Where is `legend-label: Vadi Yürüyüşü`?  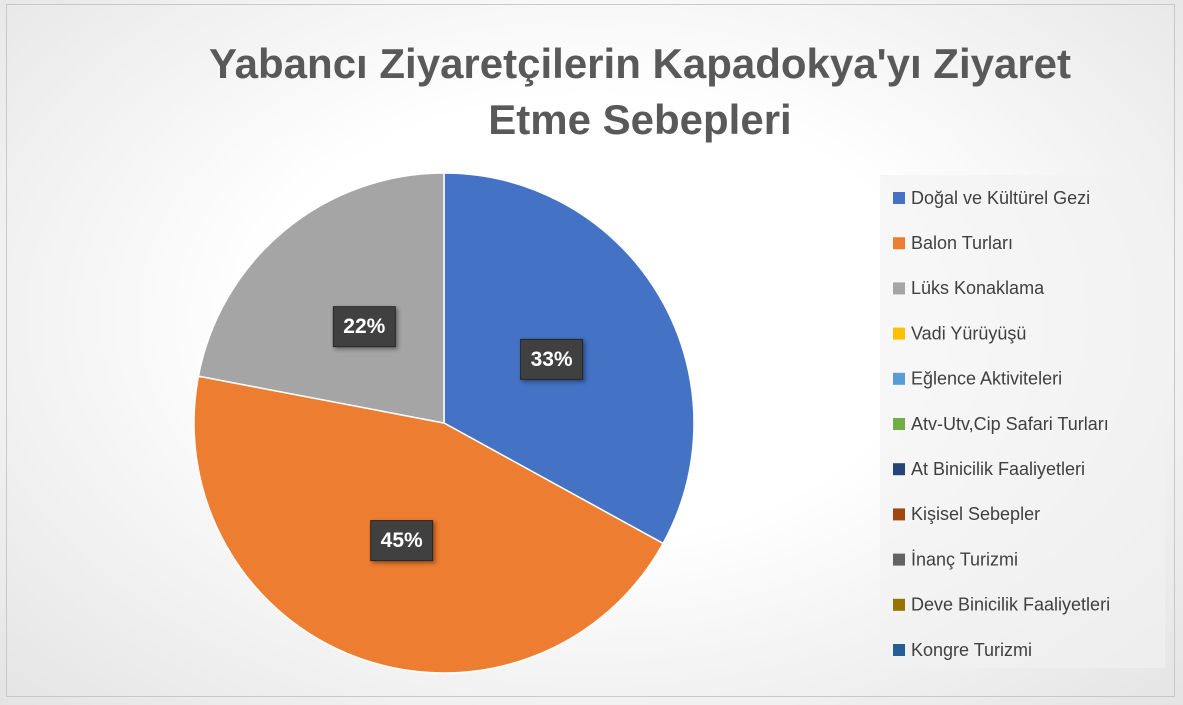
legend-label: Vadi Yürüyüşü is located at coordinates (968, 333).